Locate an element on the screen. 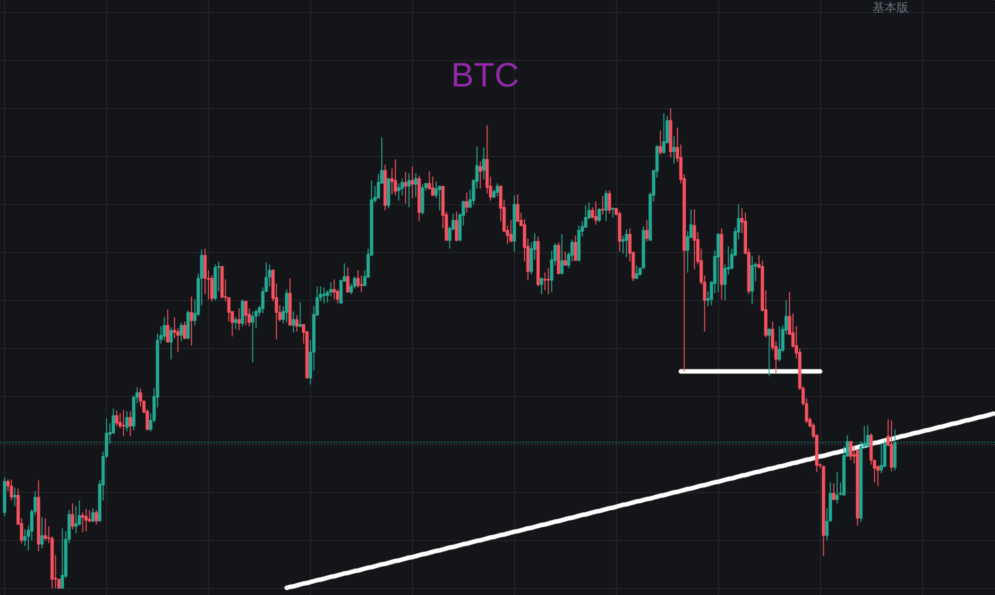  text: 基本版 is located at coordinates (890, 7).